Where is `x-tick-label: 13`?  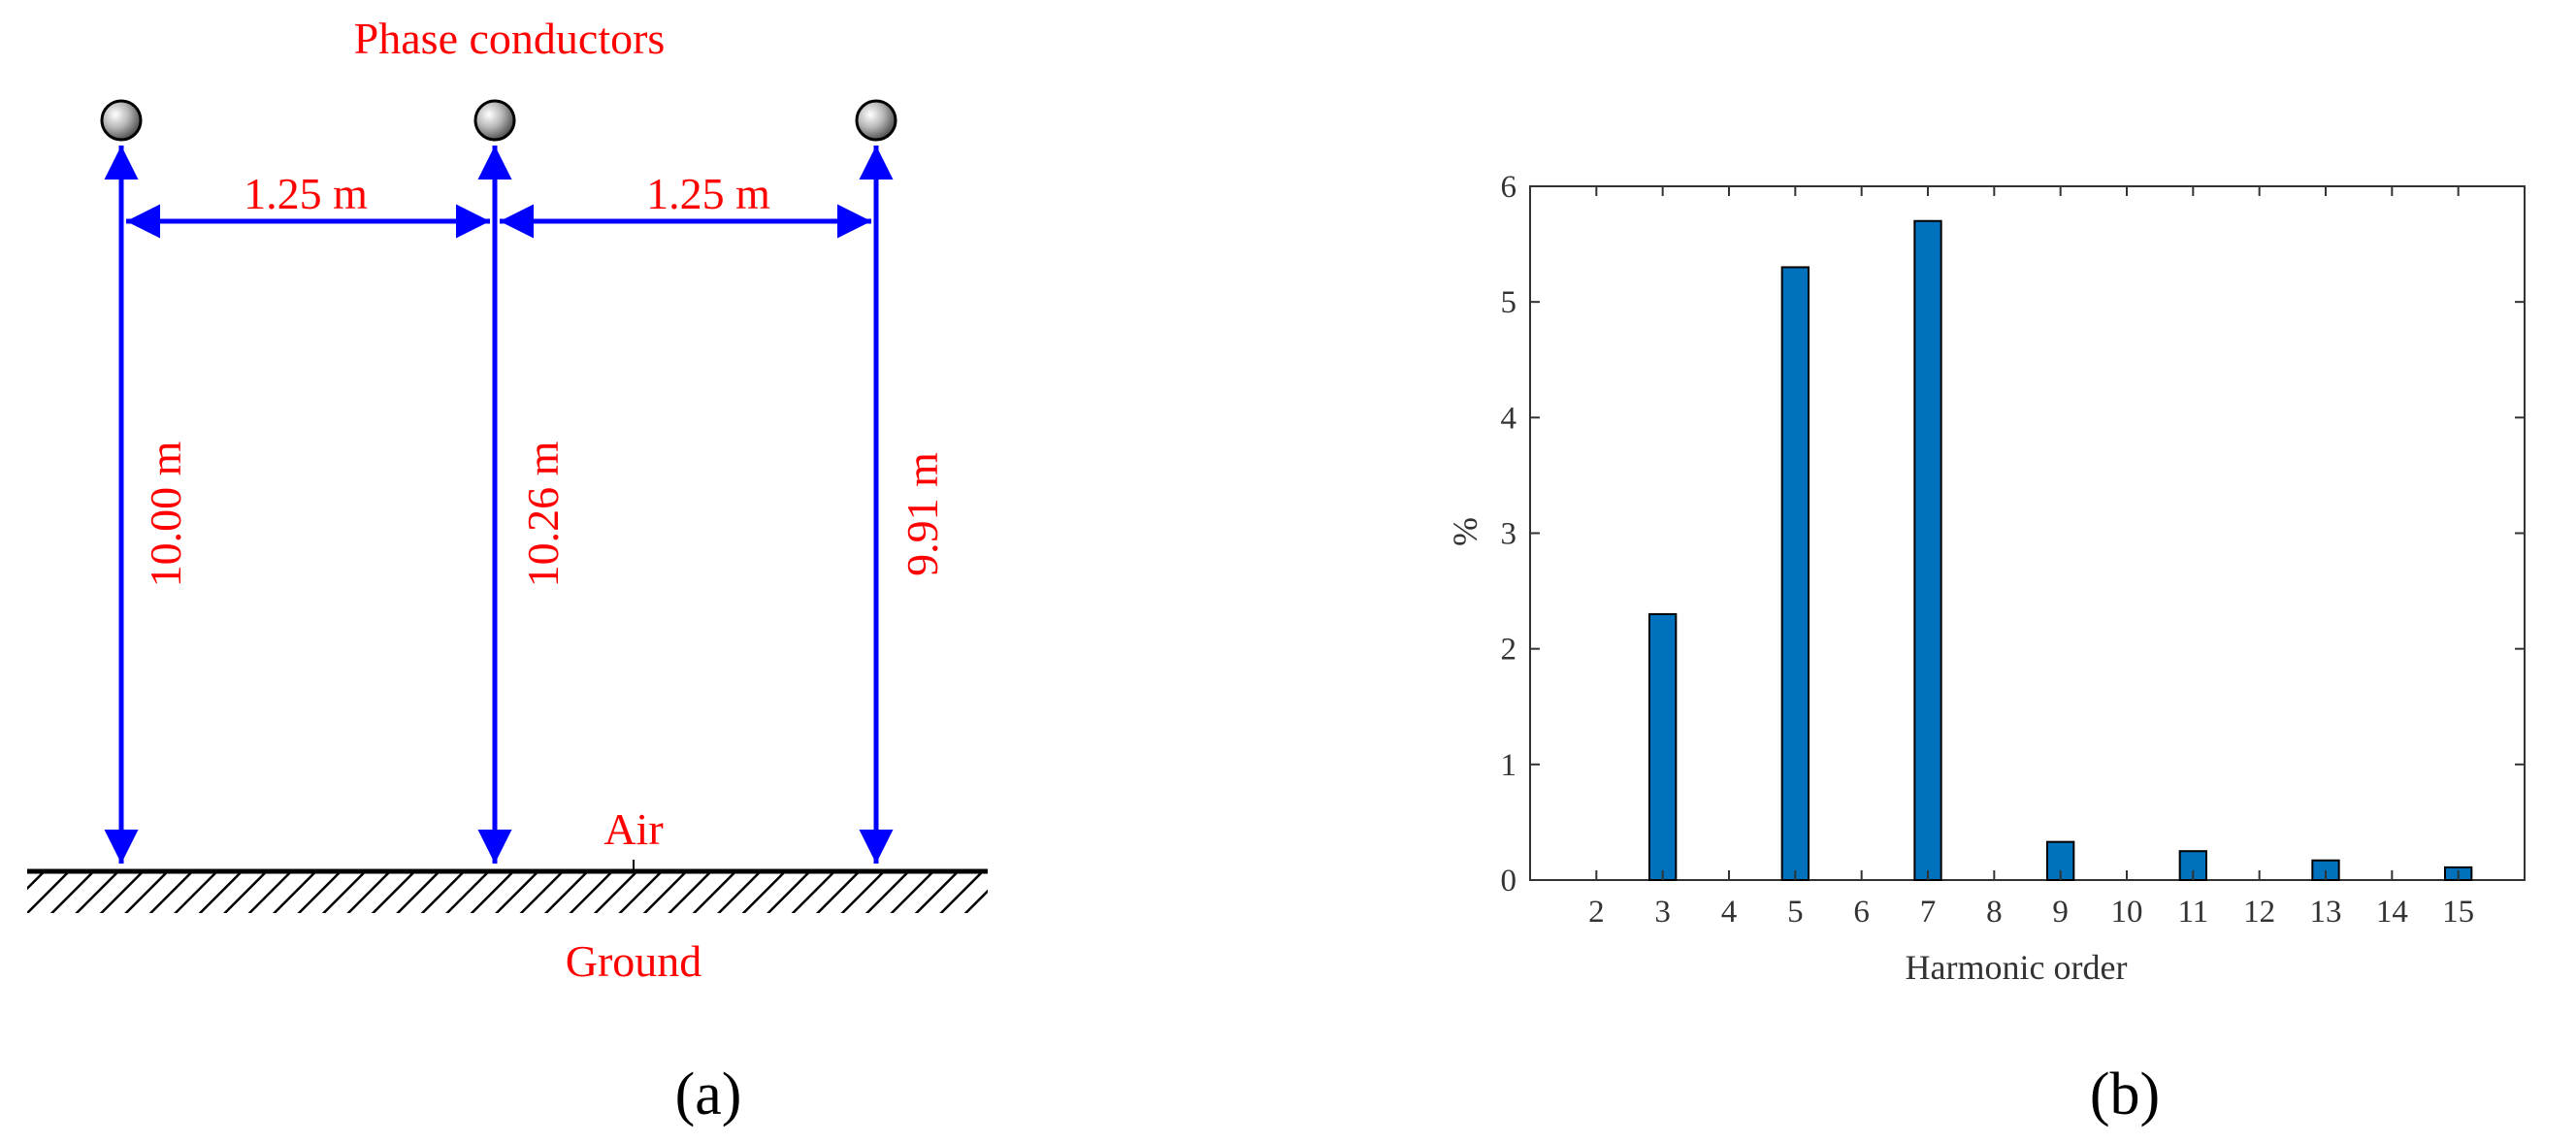
x-tick-label: 13 is located at coordinates (2326, 912).